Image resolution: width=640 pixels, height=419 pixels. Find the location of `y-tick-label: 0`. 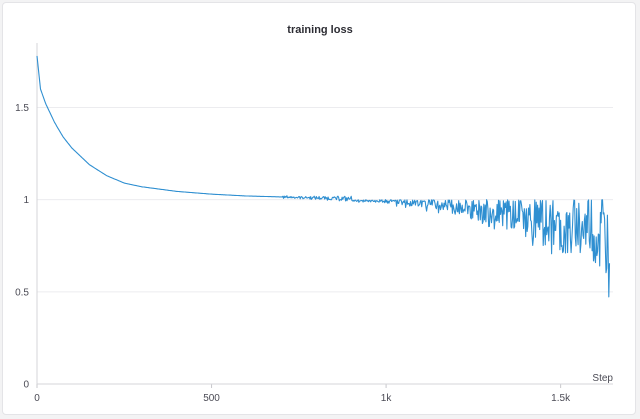

y-tick-label: 0 is located at coordinates (26, 385).